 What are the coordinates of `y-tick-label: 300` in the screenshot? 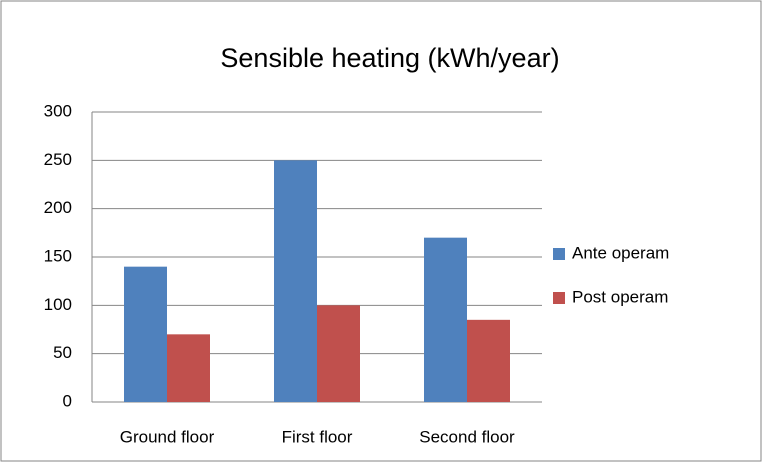 It's located at (58, 110).